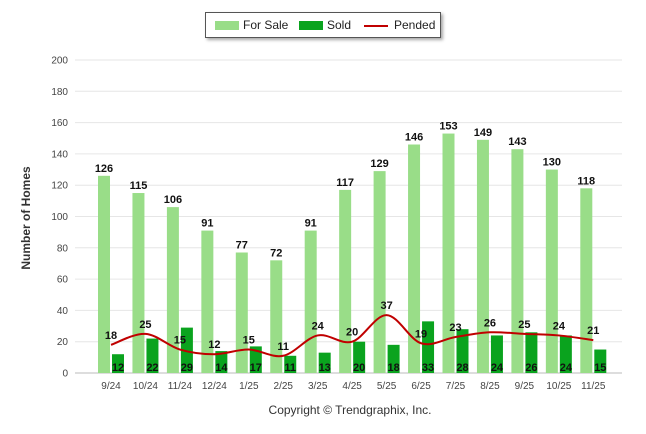 The image size is (646, 434). I want to click on data-label-sold: 33, so click(428, 368).